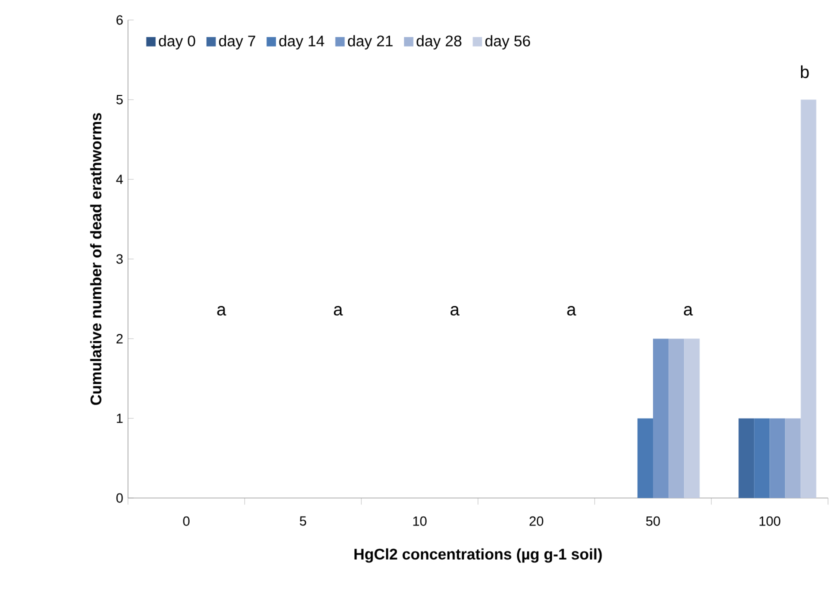 The height and width of the screenshot is (597, 829). I want to click on x-tick-label: 5, so click(303, 521).